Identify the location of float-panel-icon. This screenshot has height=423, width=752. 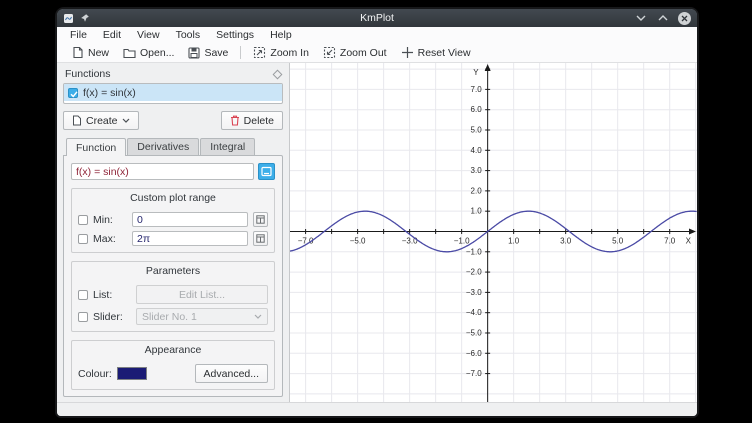
(277, 74).